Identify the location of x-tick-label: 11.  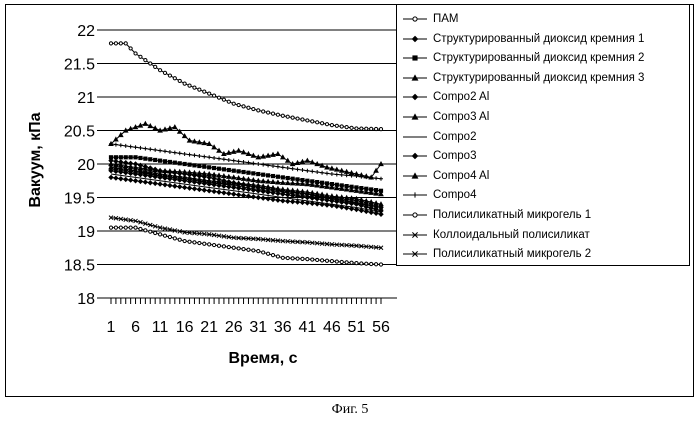
(160, 327).